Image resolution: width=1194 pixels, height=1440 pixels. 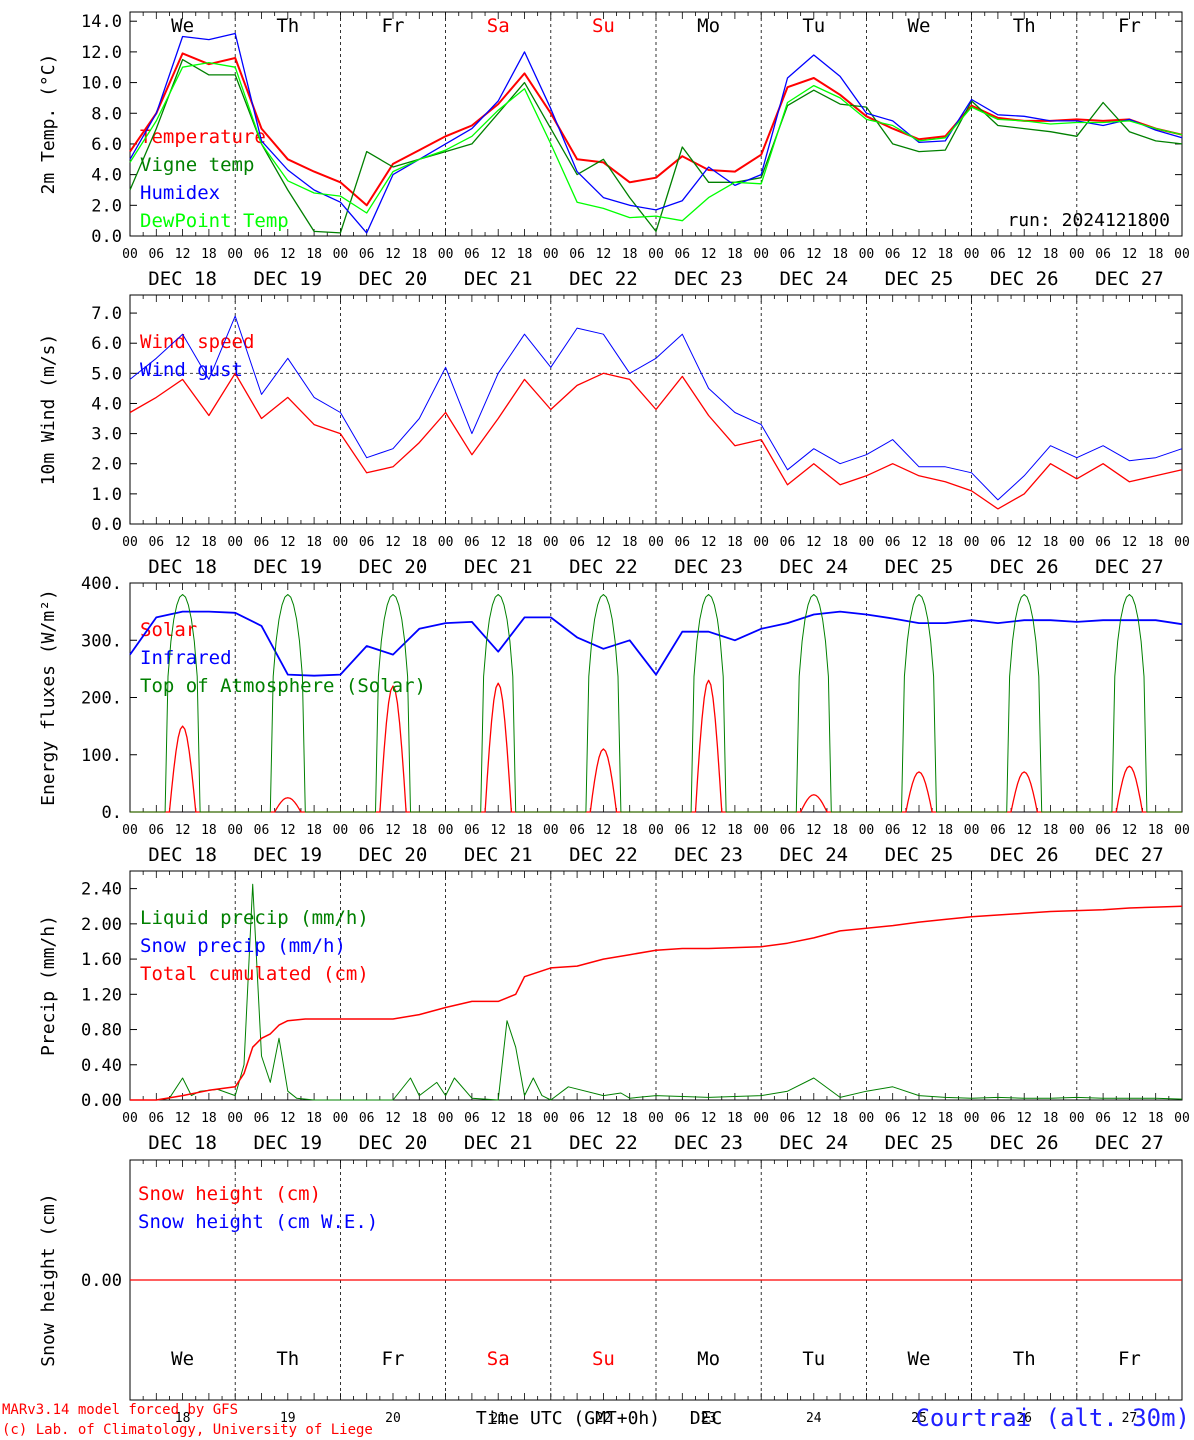 I want to click on y-tick-label: 4.0, so click(x=106, y=176).